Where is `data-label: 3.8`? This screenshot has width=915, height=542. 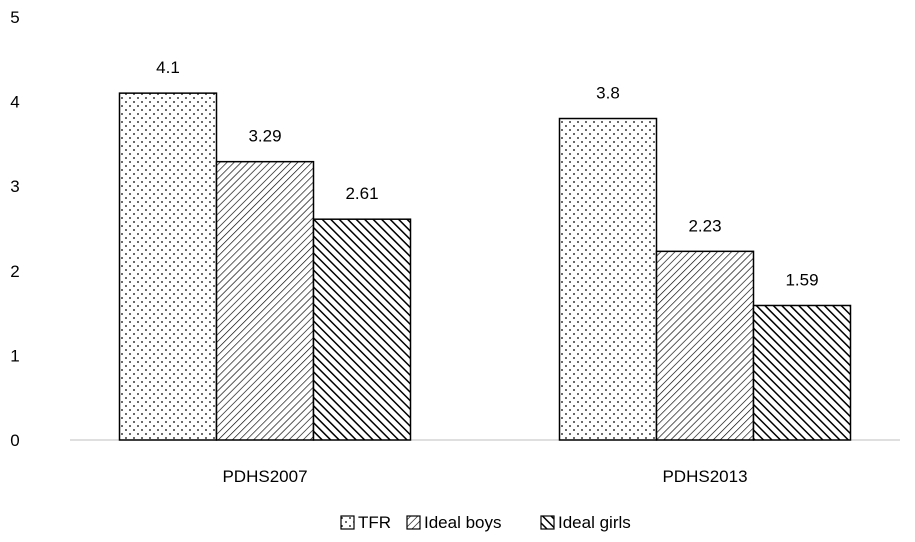
data-label: 3.8 is located at coordinates (608, 93).